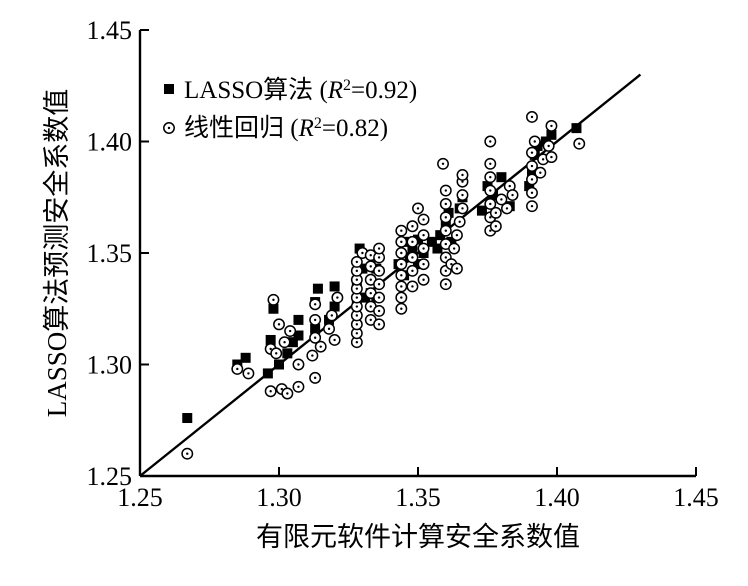 The image size is (748, 586). What do you see at coordinates (358, 128) in the screenshot?
I see `legend-r2-linear: 0.82` at bounding box center [358, 128].